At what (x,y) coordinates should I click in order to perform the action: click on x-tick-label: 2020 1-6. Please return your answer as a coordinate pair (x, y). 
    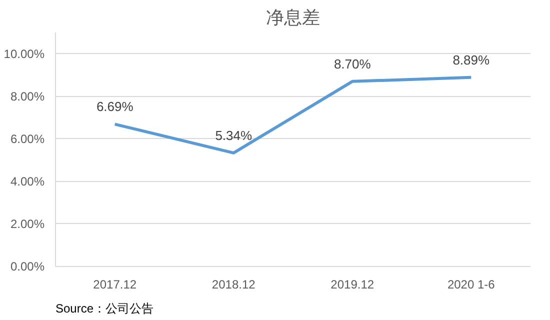
    Looking at the image, I should click on (471, 285).